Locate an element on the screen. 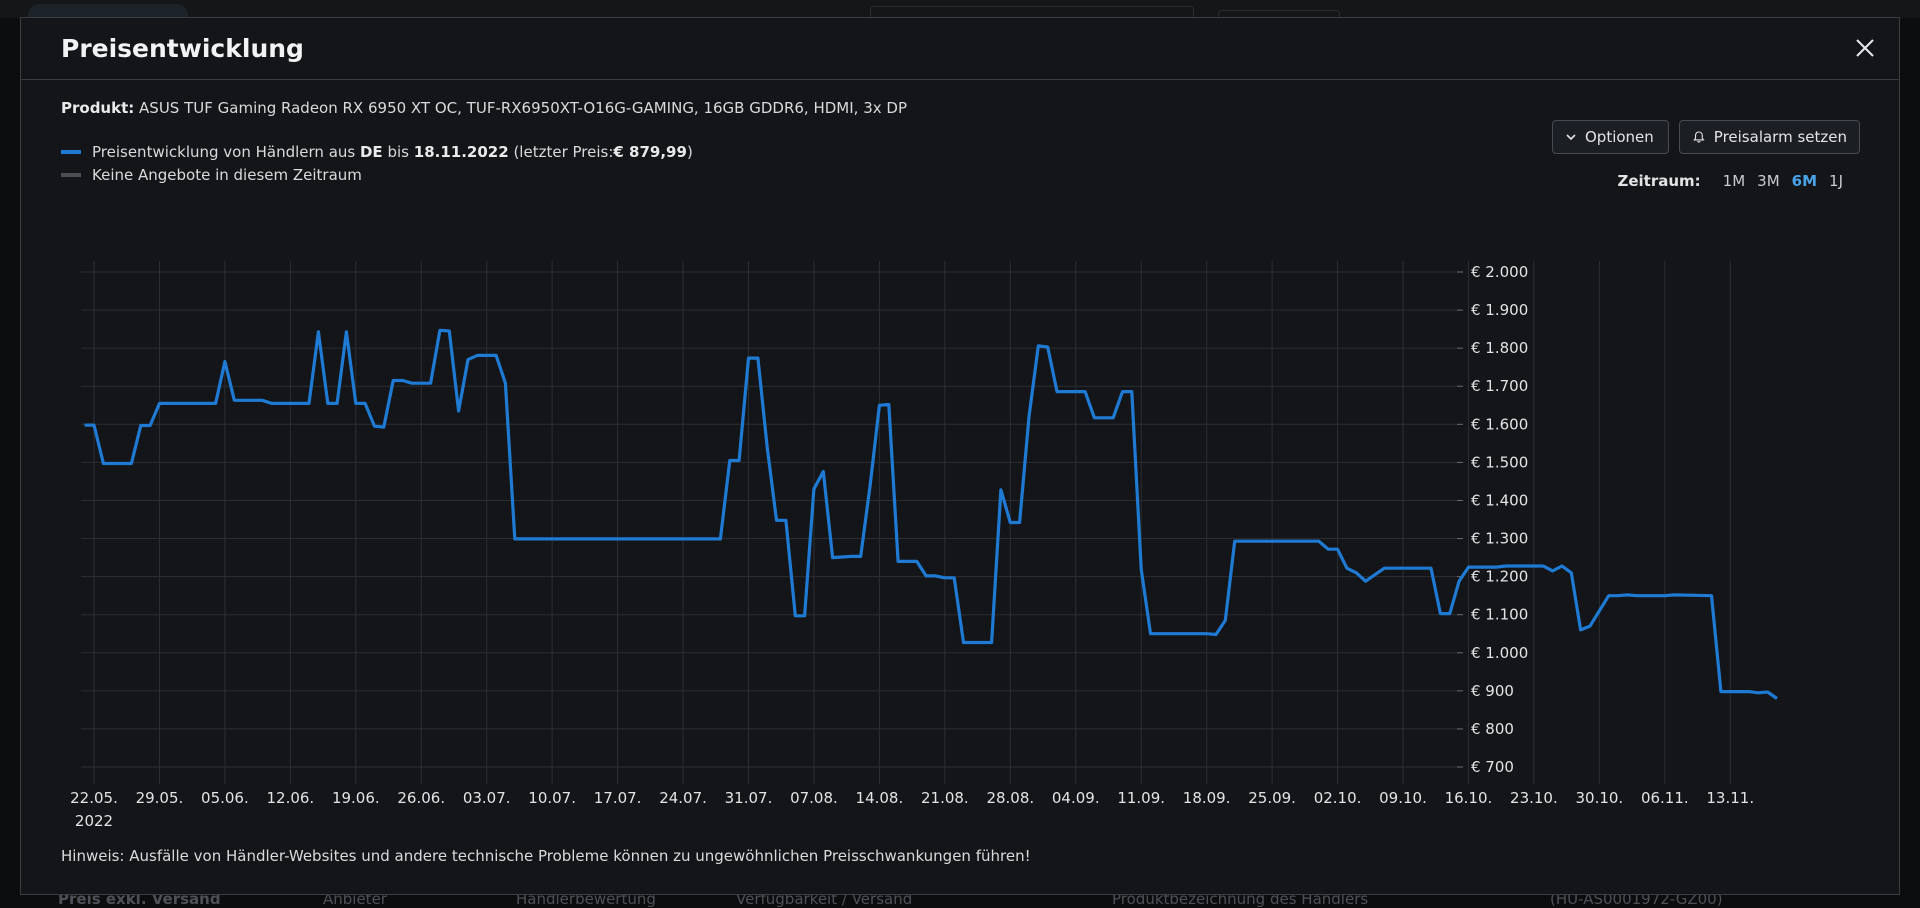 The image size is (1920, 908). y-tick-label: € 700 is located at coordinates (1492, 767).